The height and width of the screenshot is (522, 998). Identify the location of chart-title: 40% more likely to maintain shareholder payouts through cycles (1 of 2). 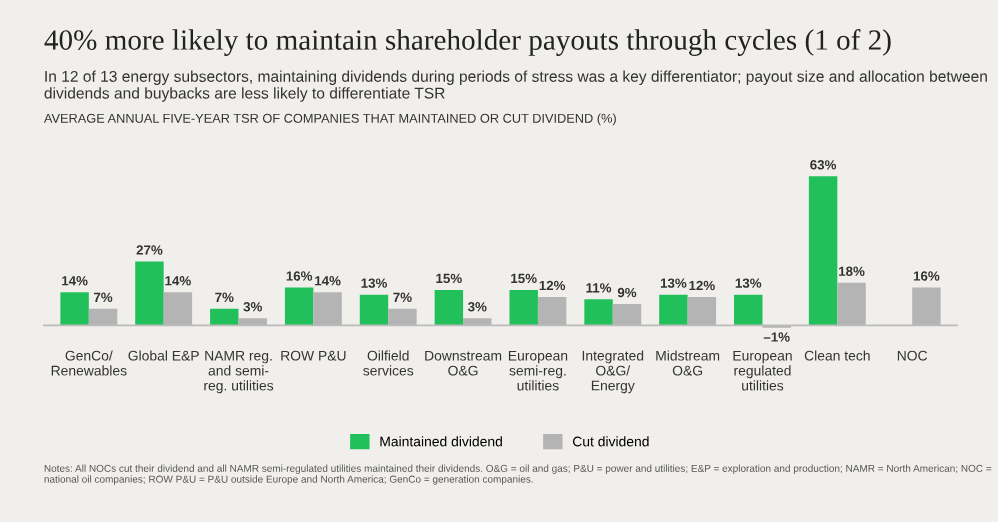
(467, 42).